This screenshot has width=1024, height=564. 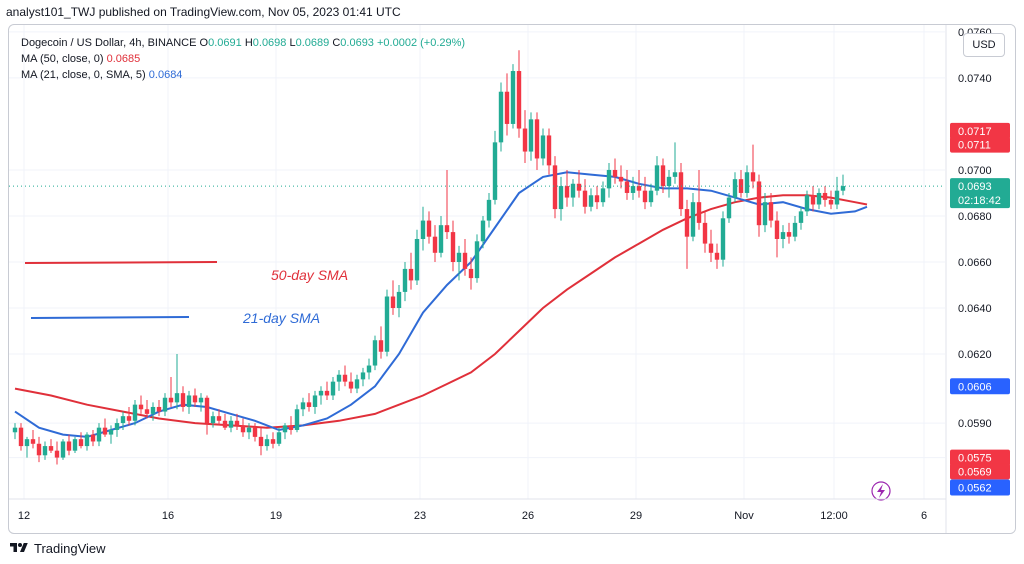 I want to click on price-label-box, so click(x=980, y=144).